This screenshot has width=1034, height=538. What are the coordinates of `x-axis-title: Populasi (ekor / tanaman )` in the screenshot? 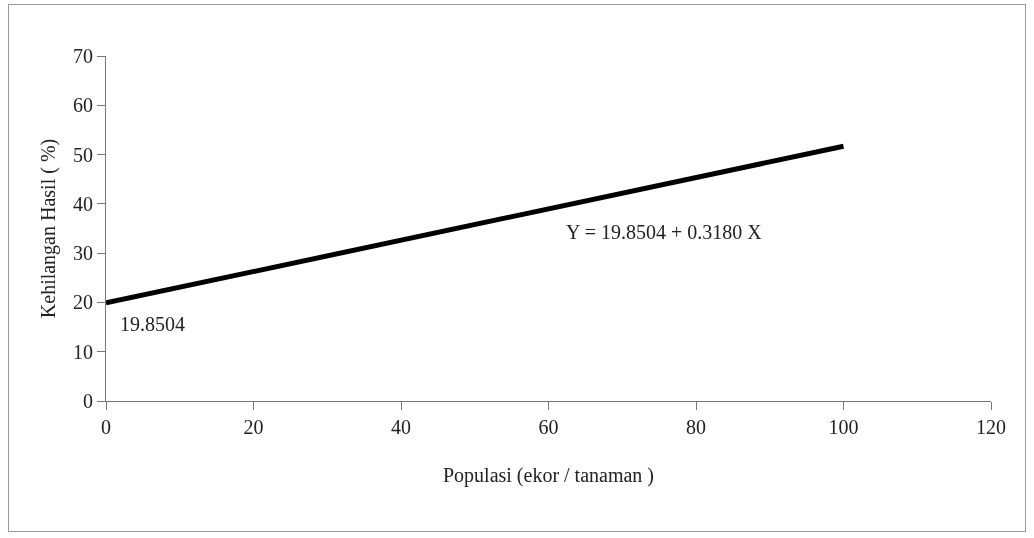 It's located at (548, 475).